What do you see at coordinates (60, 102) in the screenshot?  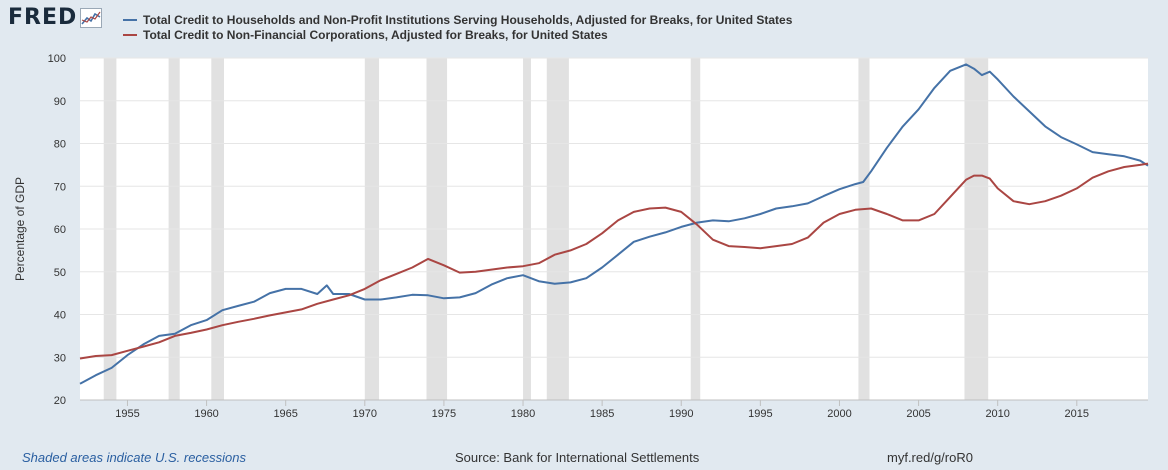 I see `y-tick-90: 90` at bounding box center [60, 102].